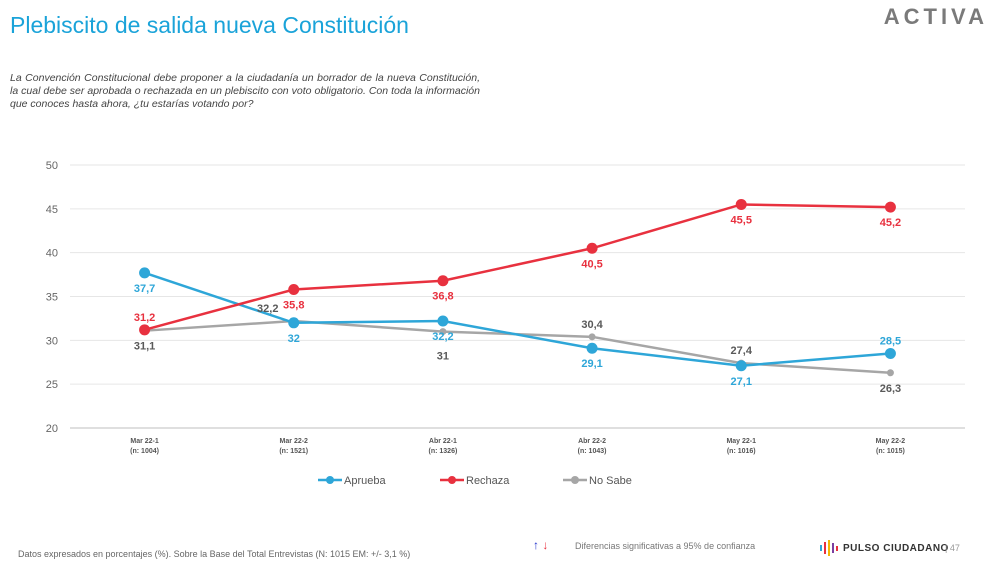 The height and width of the screenshot is (563, 1000). I want to click on x-tick-label: Abr 22-1, so click(443, 441).